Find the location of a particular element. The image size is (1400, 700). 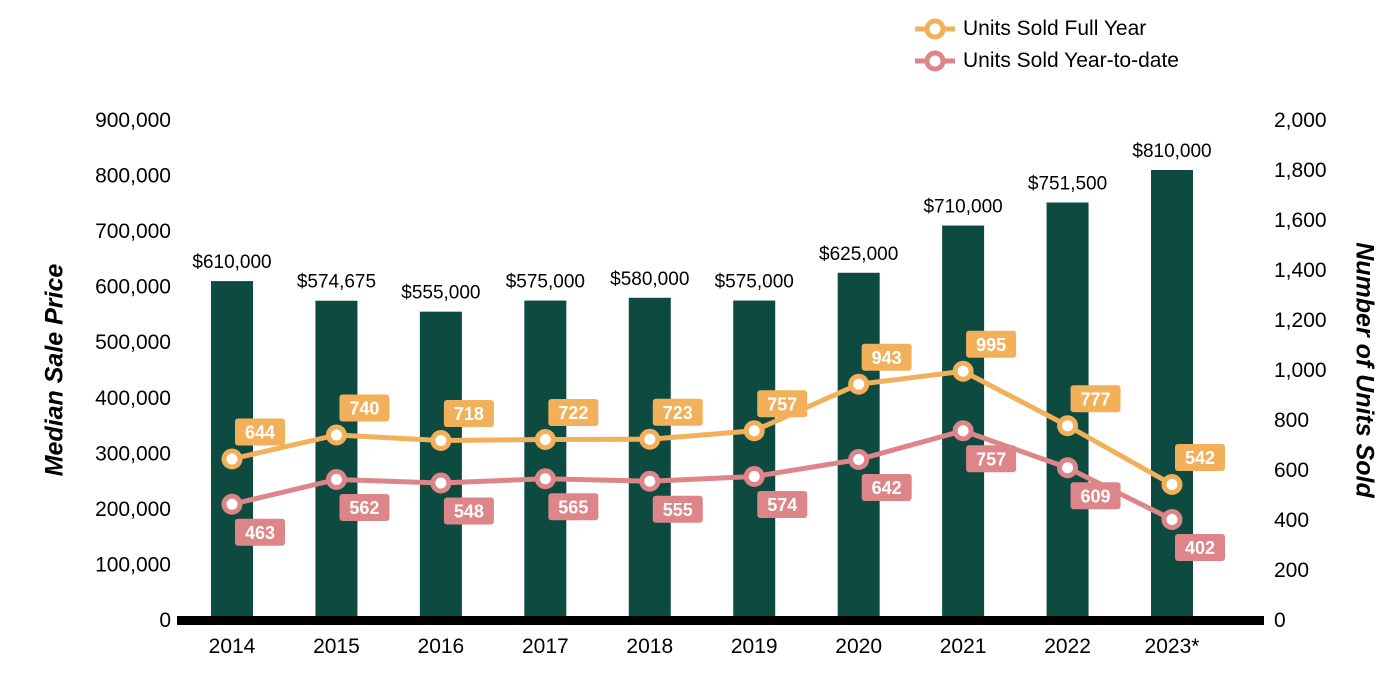

value-badge-label: 562 is located at coordinates (364, 508).